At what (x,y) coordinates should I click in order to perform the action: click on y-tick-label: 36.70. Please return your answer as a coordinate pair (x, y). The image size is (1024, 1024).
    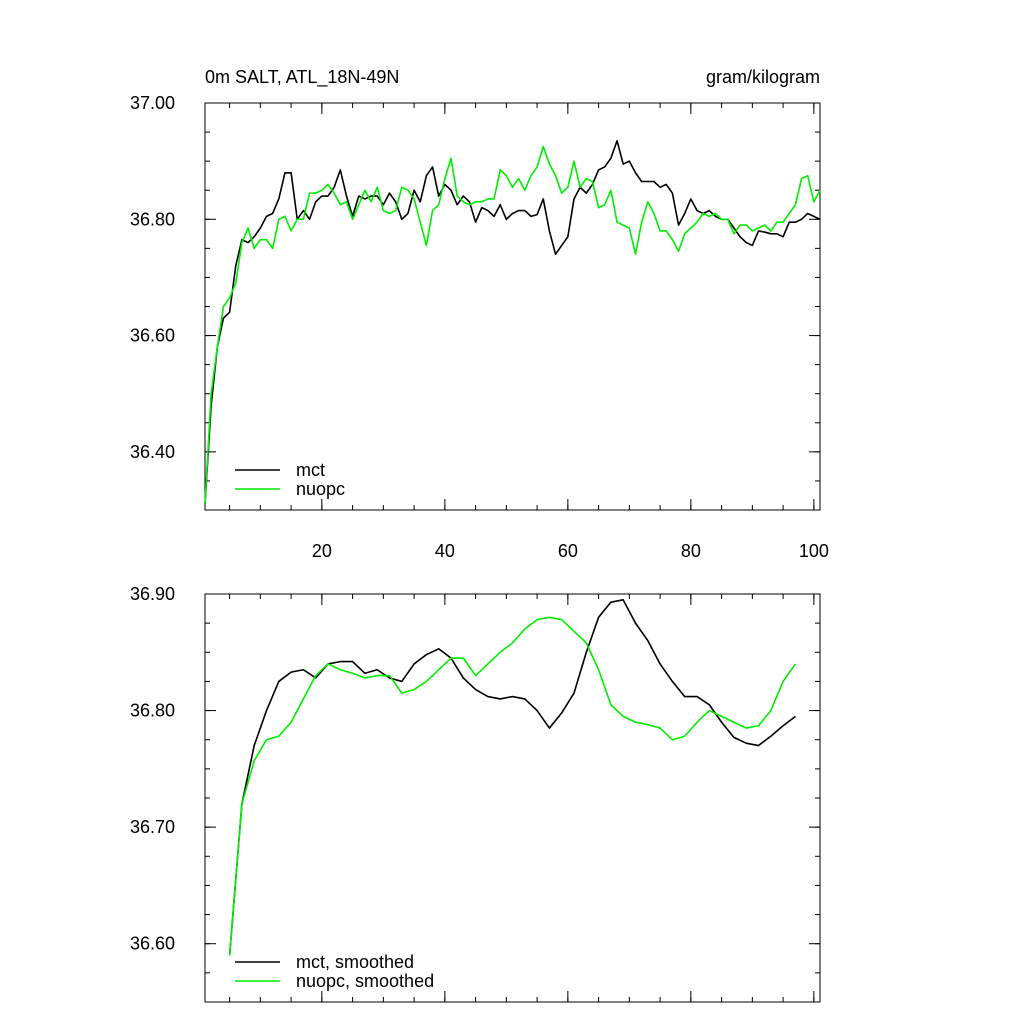
    Looking at the image, I should click on (152, 827).